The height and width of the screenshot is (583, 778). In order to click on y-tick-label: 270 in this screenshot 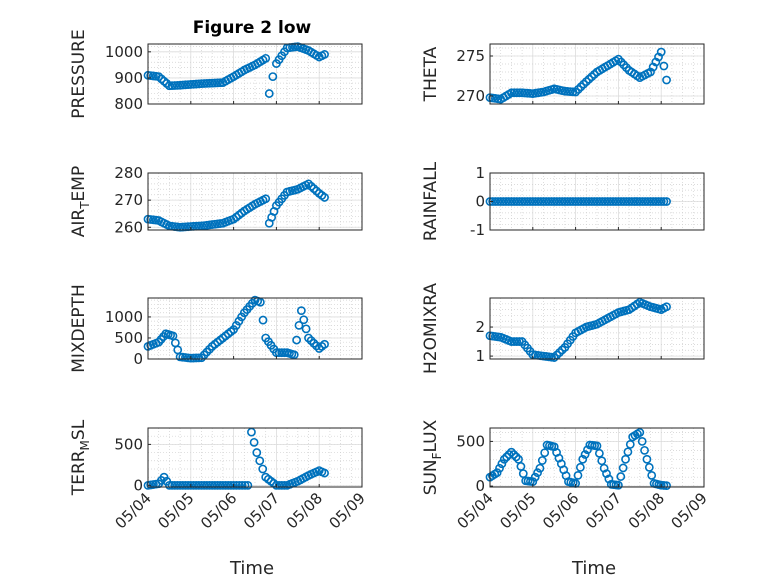, I will do `click(128, 200)`.